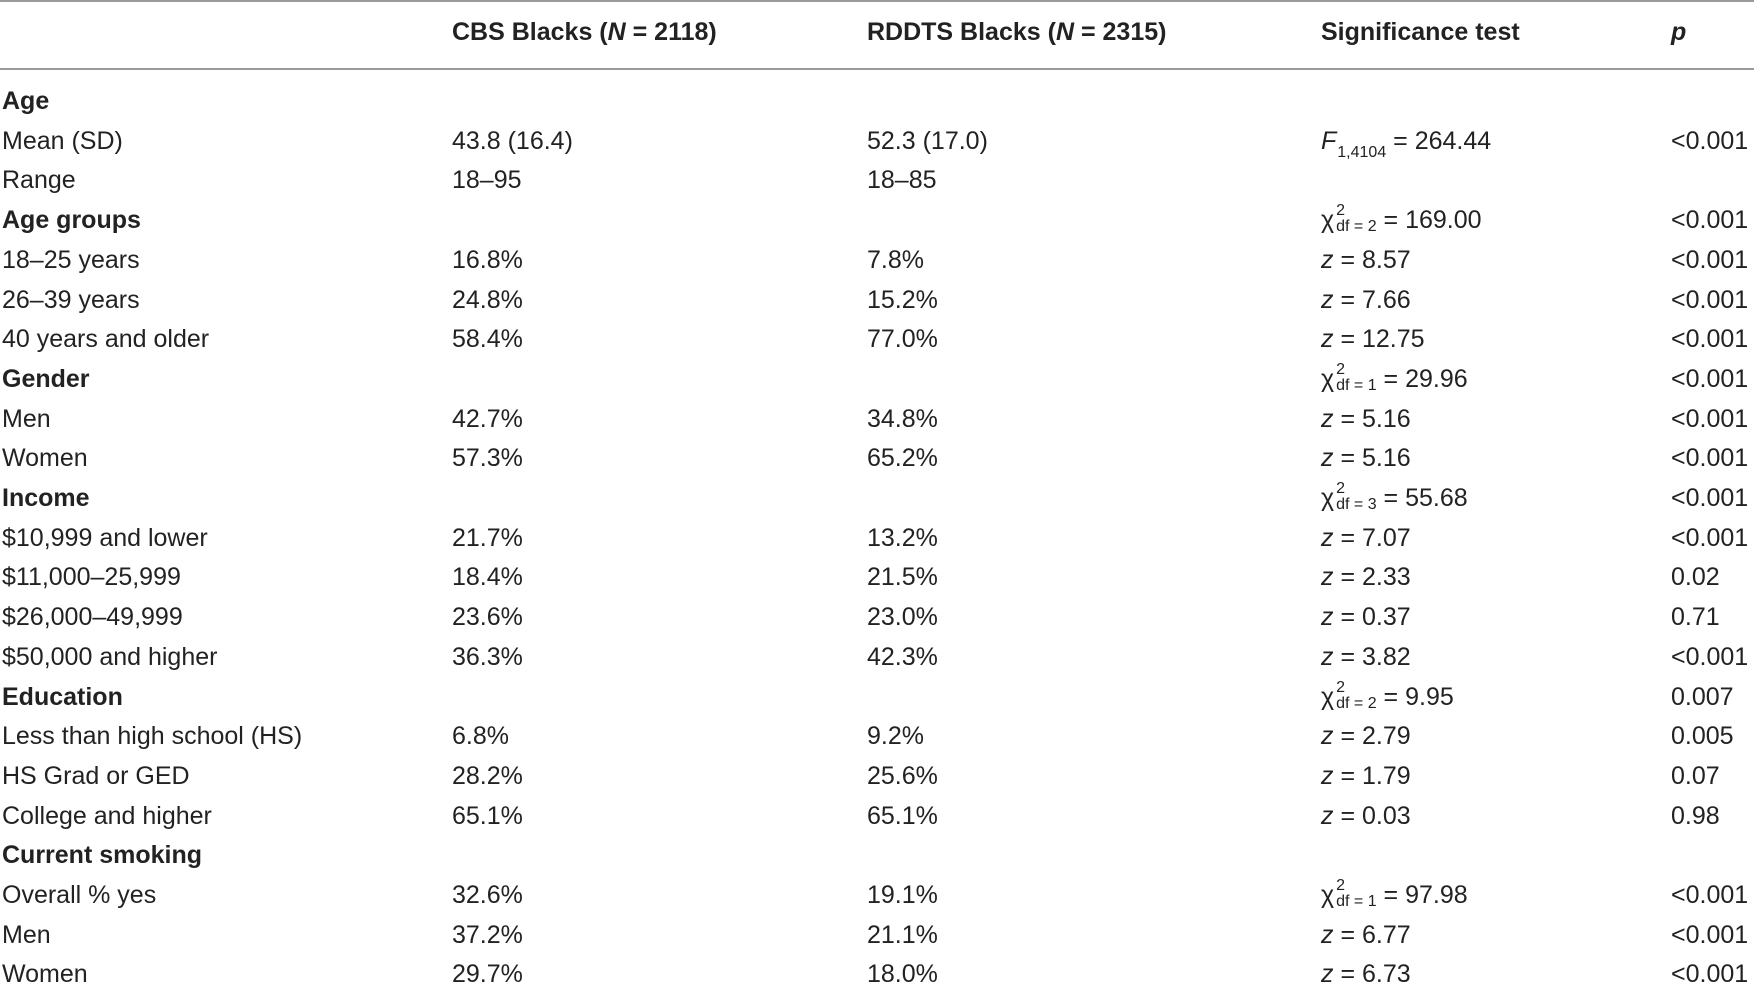  I want to click on test-value: = 2.79, so click(1372, 736).